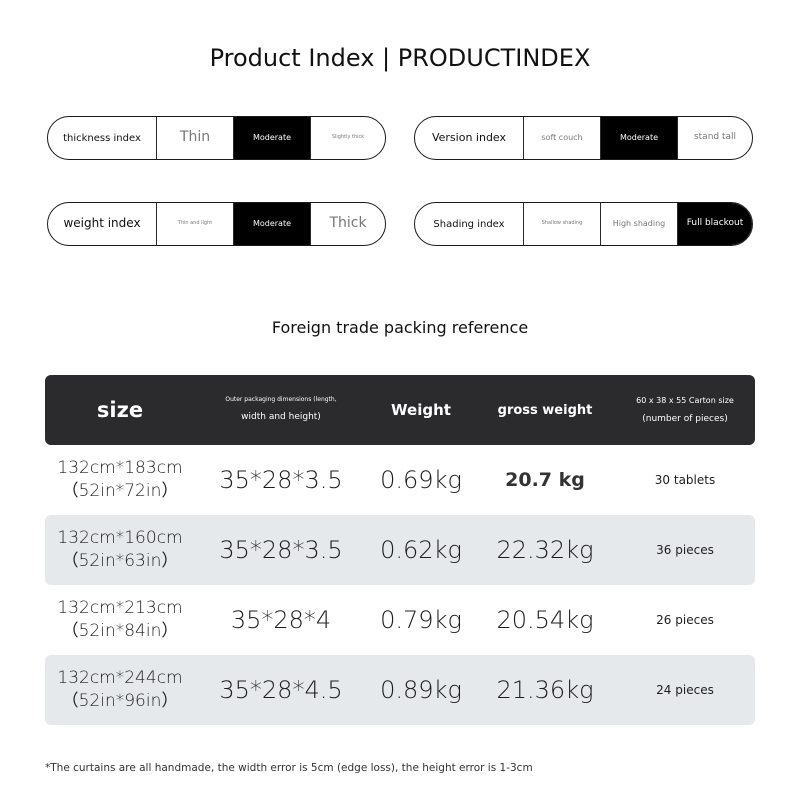  Describe the element at coordinates (545, 620) in the screenshot. I see `cell-gross-weight: 20.54kg` at that location.